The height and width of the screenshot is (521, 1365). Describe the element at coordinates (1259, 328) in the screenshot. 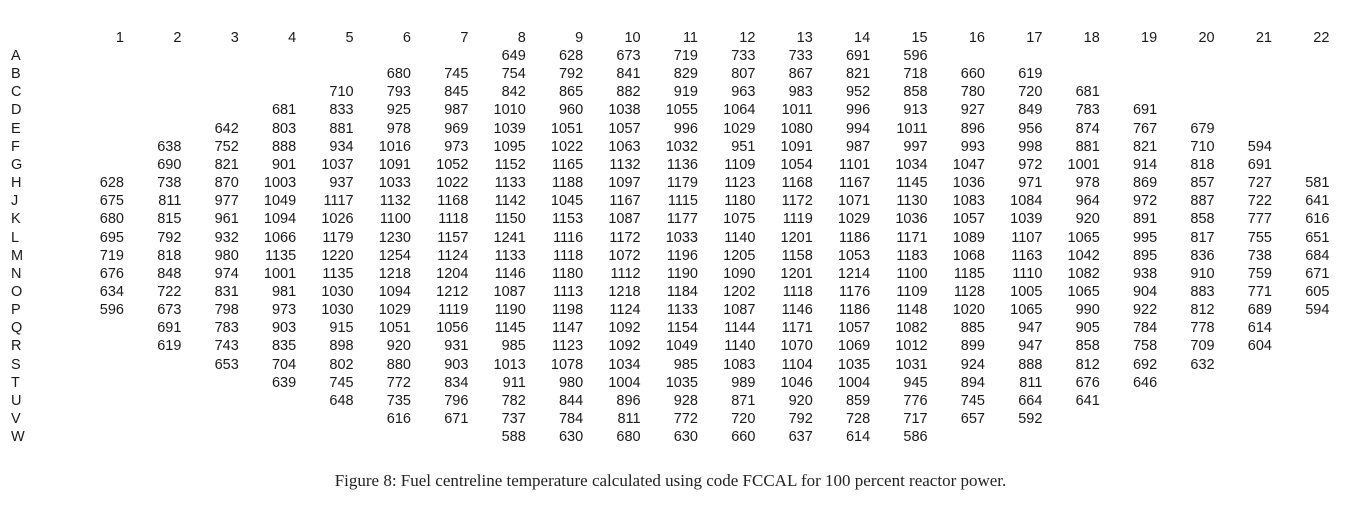

I see `temperature-cell: 614` at that location.